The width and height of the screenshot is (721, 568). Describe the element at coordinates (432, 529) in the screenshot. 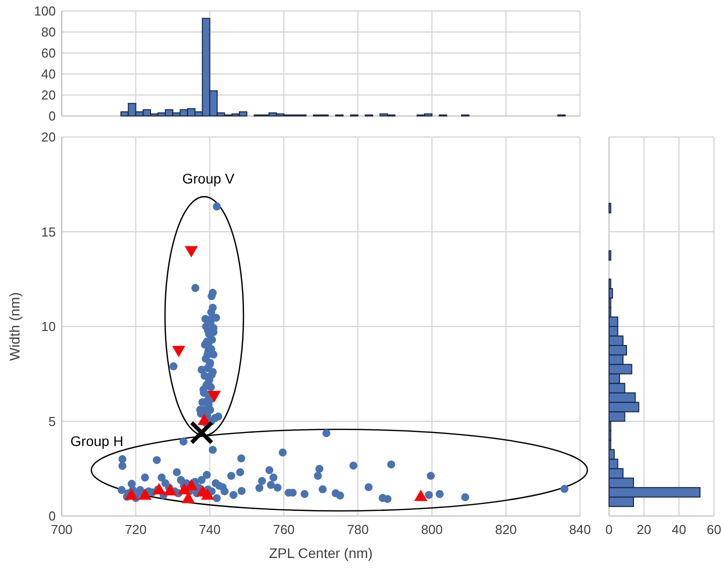

I see `x-tick-label: 800` at that location.